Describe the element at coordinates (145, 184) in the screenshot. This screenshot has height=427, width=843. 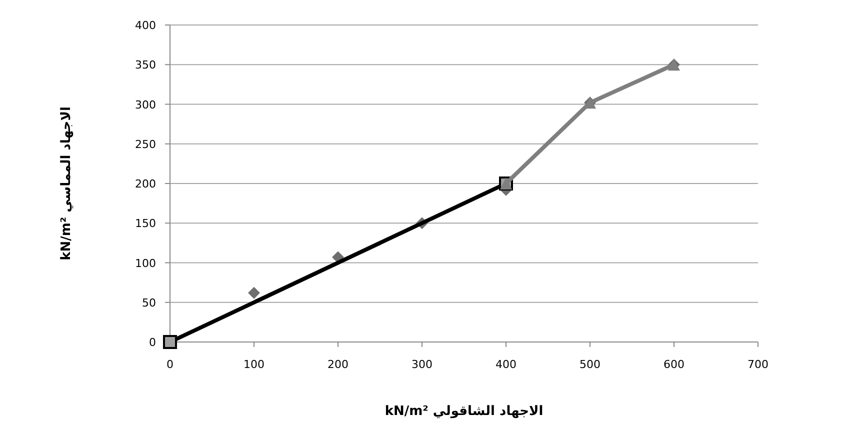
I see `y-tick-label: 200` at that location.